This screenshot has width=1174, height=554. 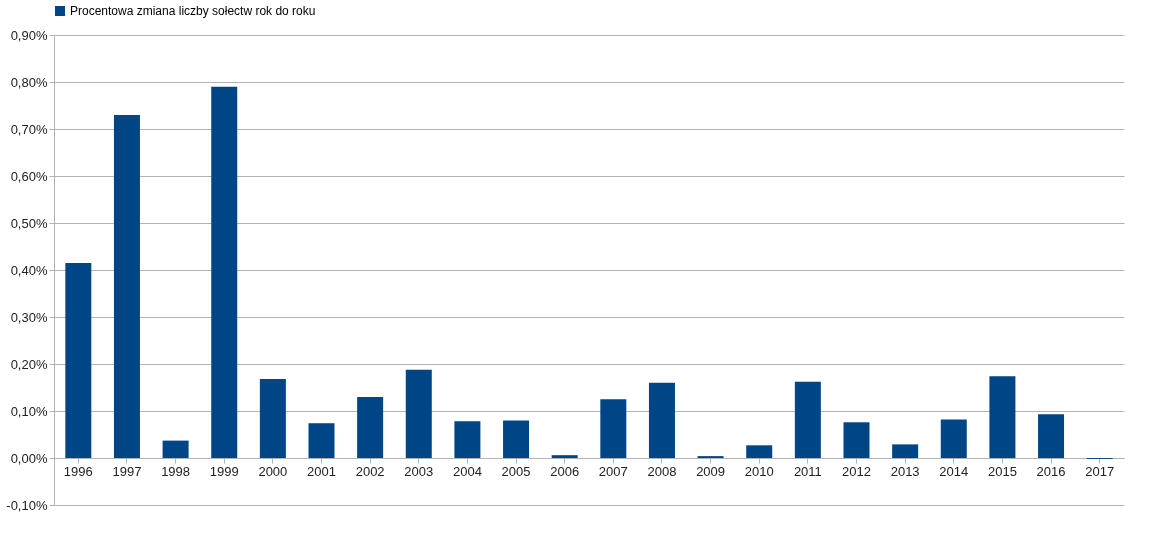 What do you see at coordinates (613, 471) in the screenshot?
I see `x-tick-label: 2007` at bounding box center [613, 471].